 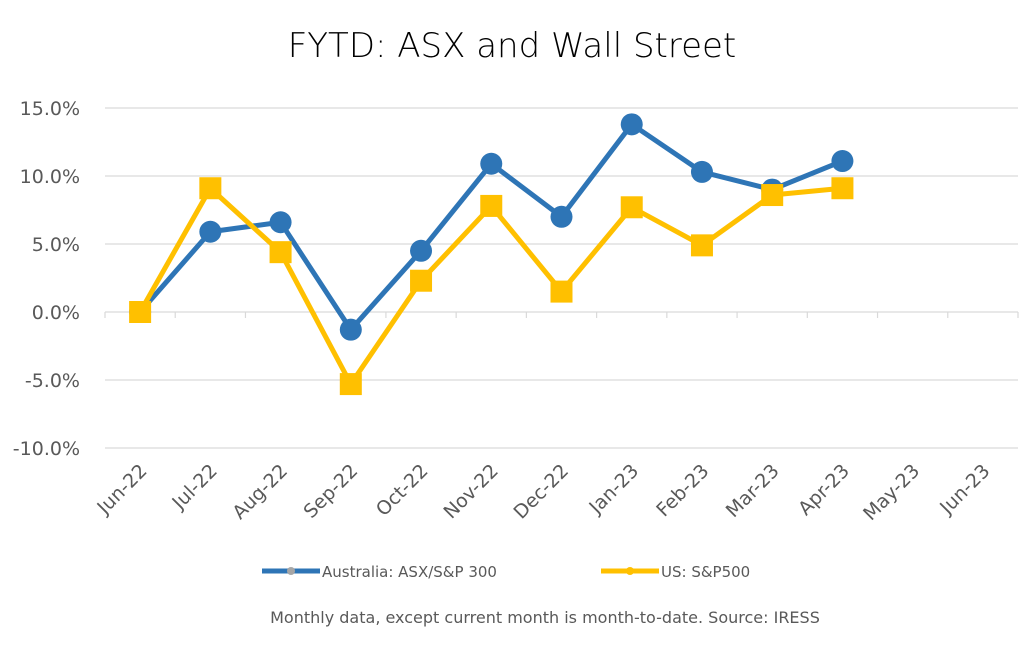 What do you see at coordinates (753, 491) in the screenshot?
I see `x-tick-label: Mar-23` at bounding box center [753, 491].